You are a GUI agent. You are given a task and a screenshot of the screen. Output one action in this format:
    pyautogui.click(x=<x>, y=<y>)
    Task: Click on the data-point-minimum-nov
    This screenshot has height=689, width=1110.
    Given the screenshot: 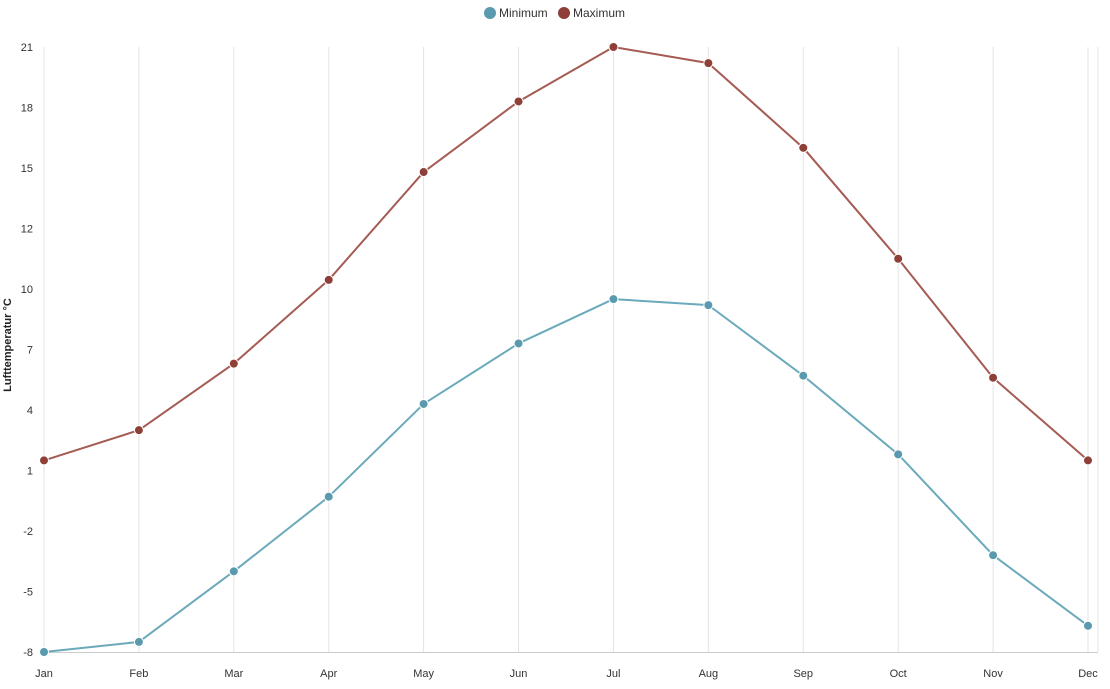 What is the action you would take?
    pyautogui.click(x=993, y=555)
    